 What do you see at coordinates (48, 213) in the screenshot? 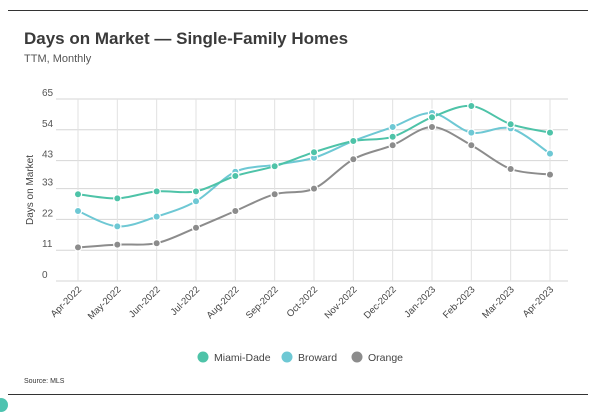
I see `y-tick-label: 22` at bounding box center [48, 213].